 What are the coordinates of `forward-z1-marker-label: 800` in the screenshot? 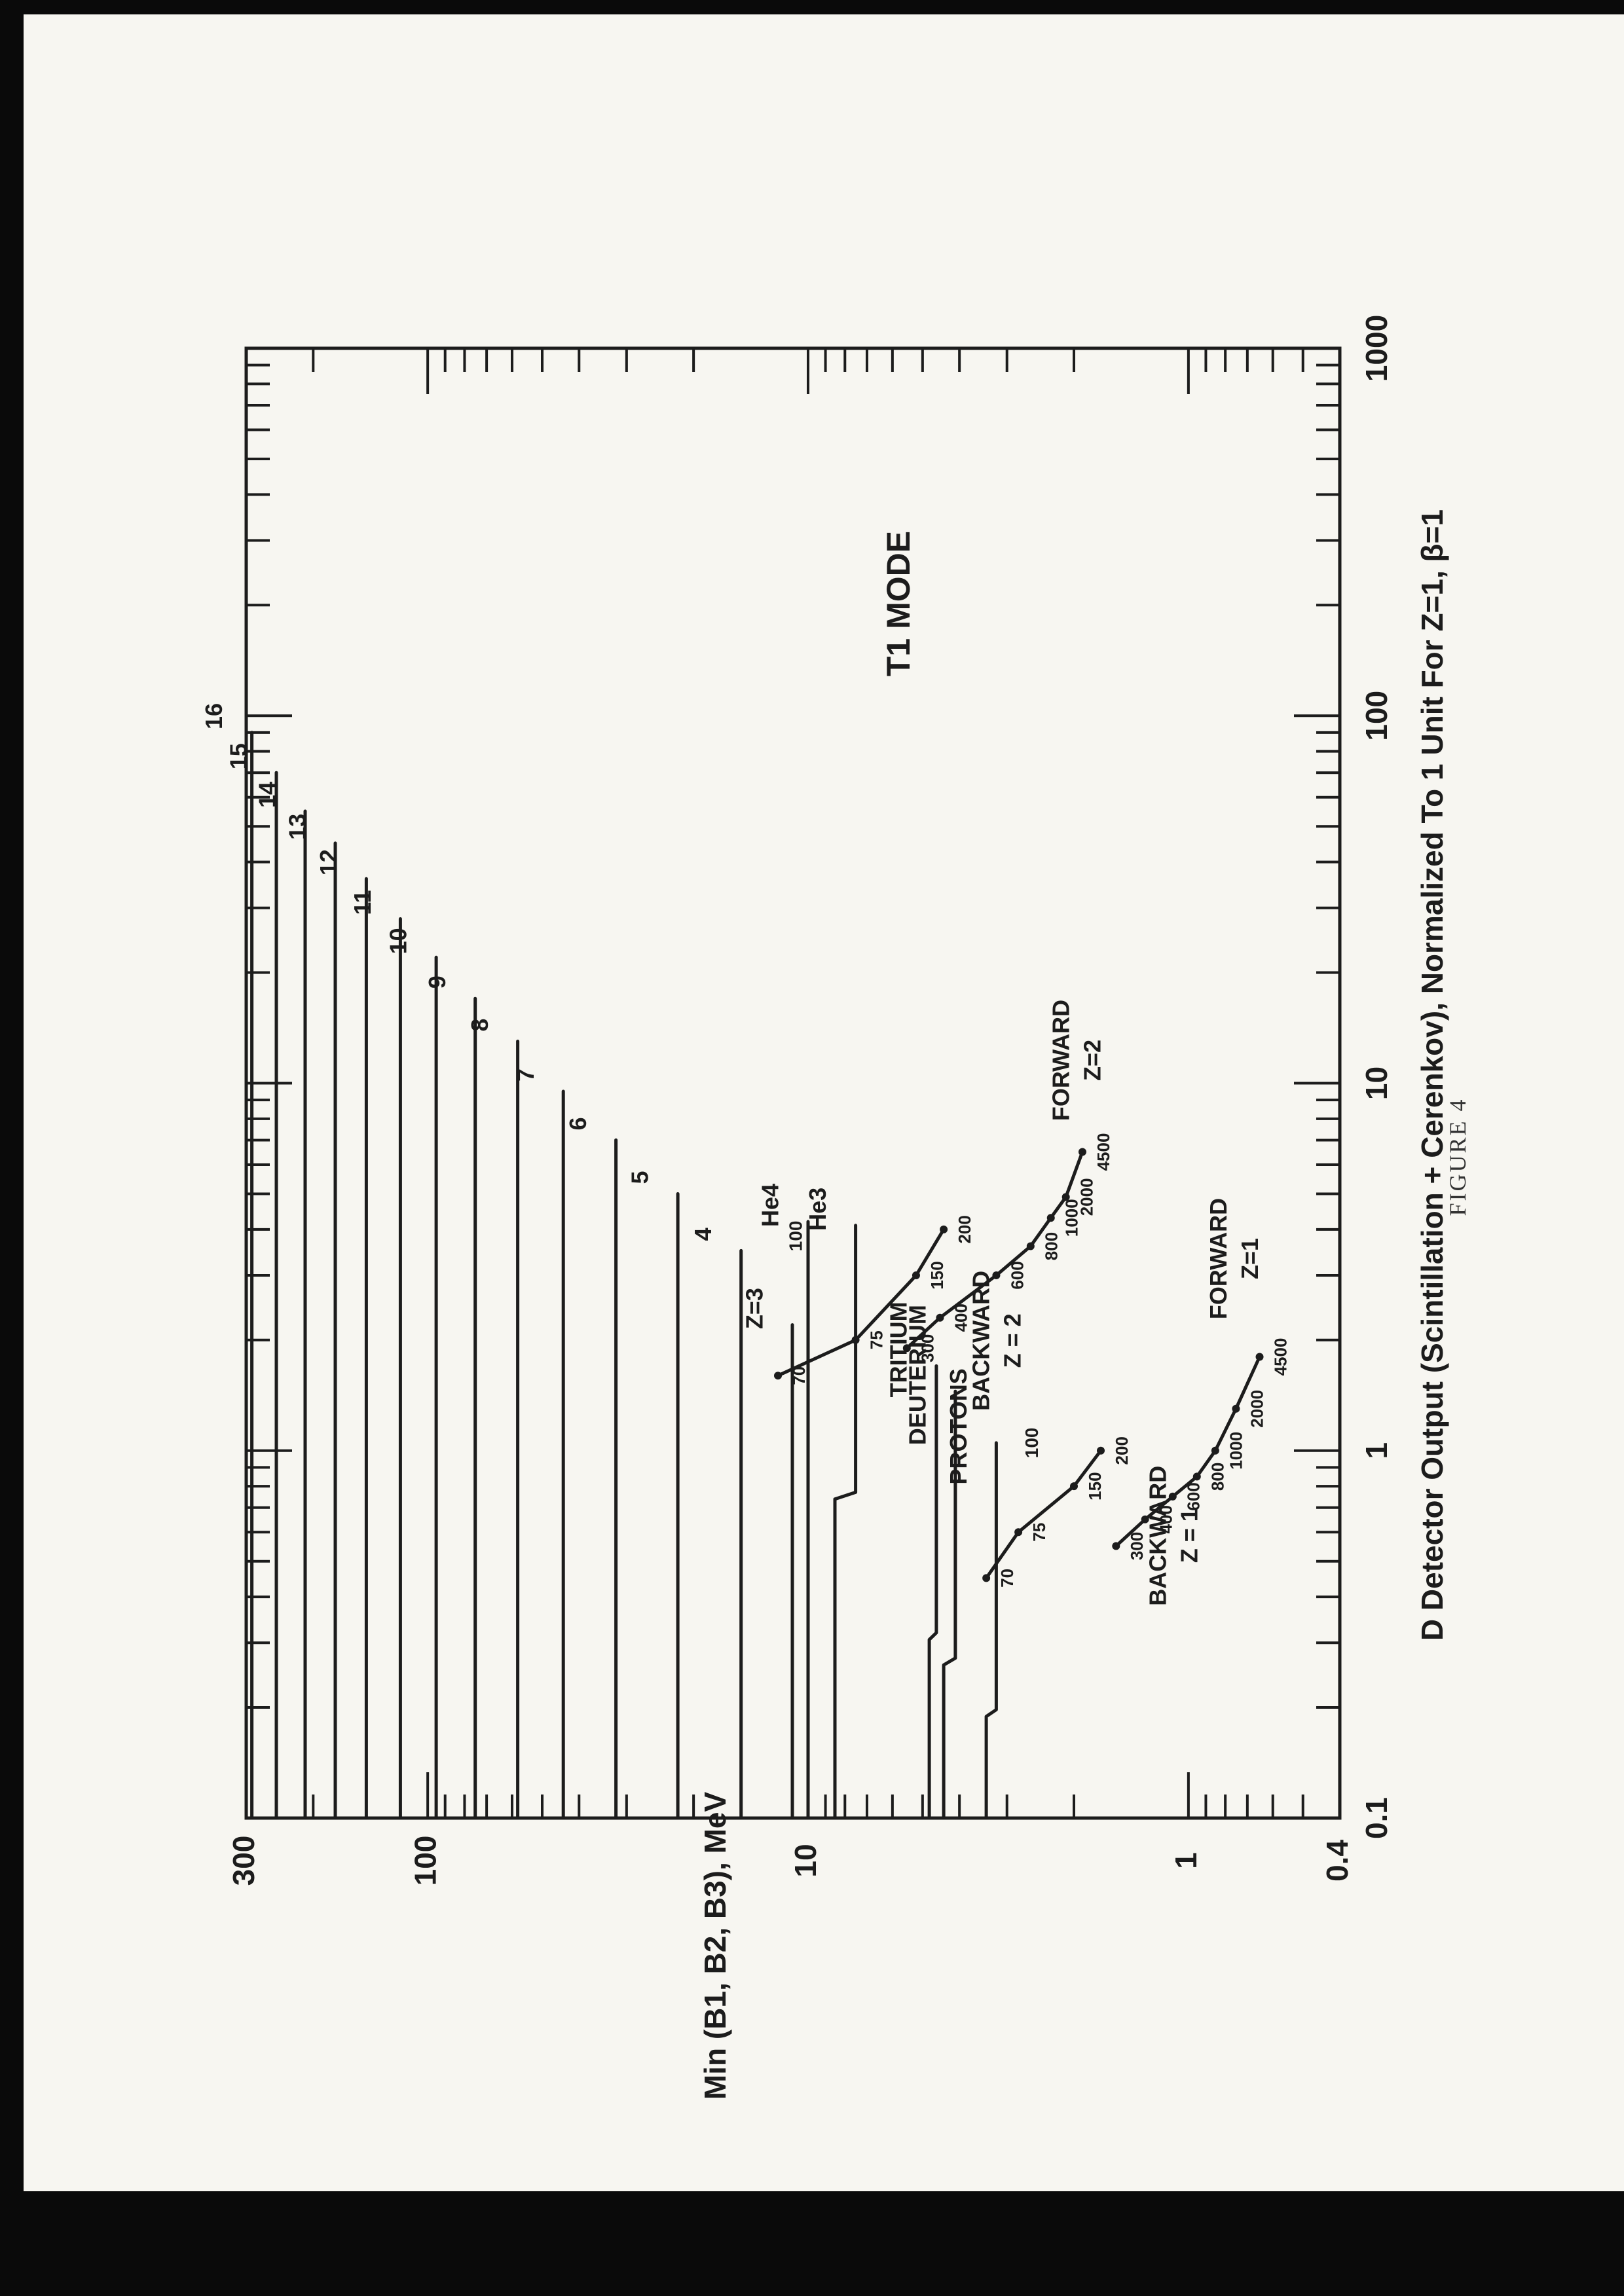 It's located at (1218, 1477).